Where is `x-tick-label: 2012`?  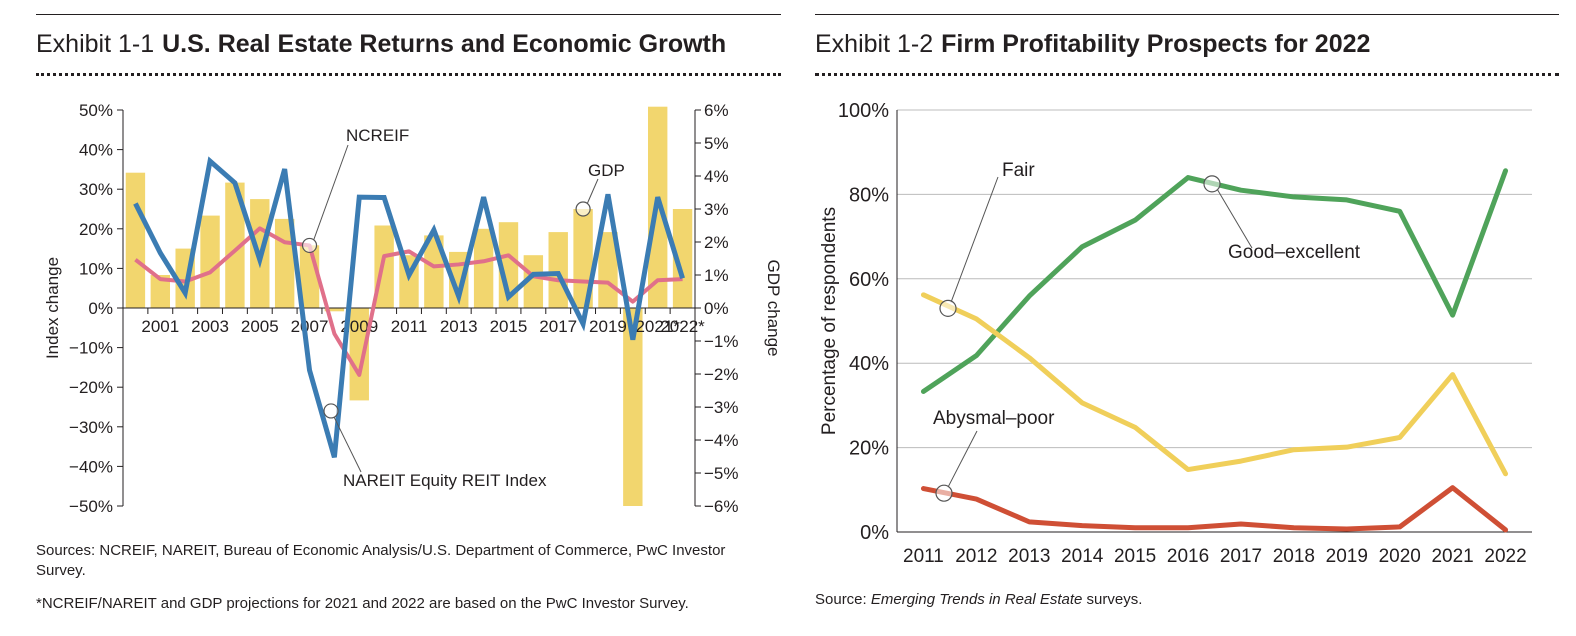 x-tick-label: 2012 is located at coordinates (976, 556).